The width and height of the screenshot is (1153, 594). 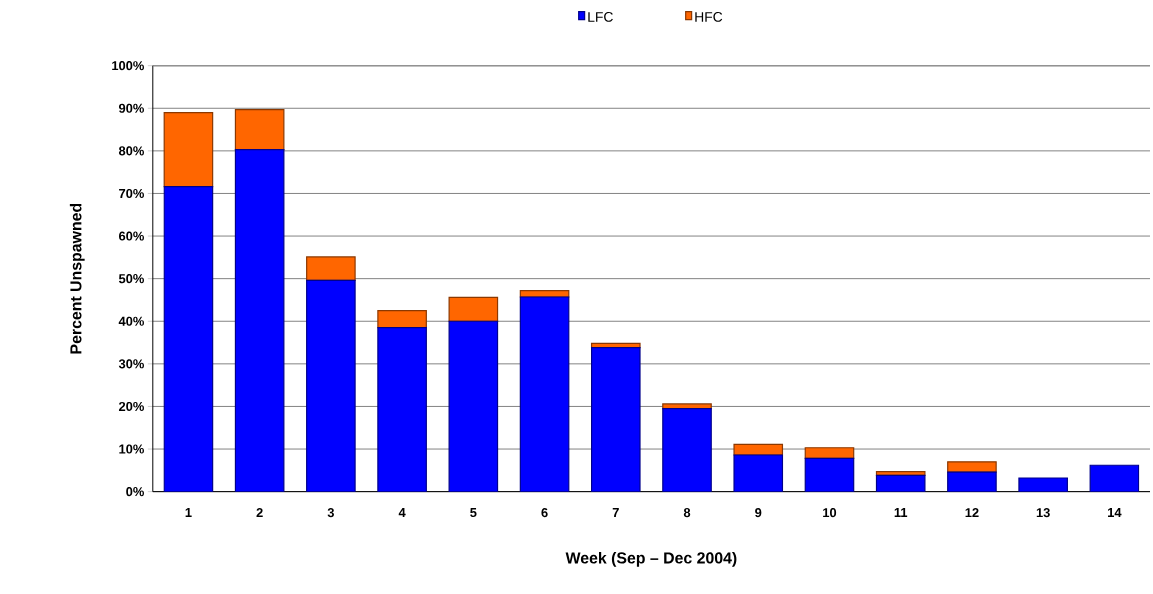 What do you see at coordinates (131, 151) in the screenshot?
I see `y-tick-label: 80%` at bounding box center [131, 151].